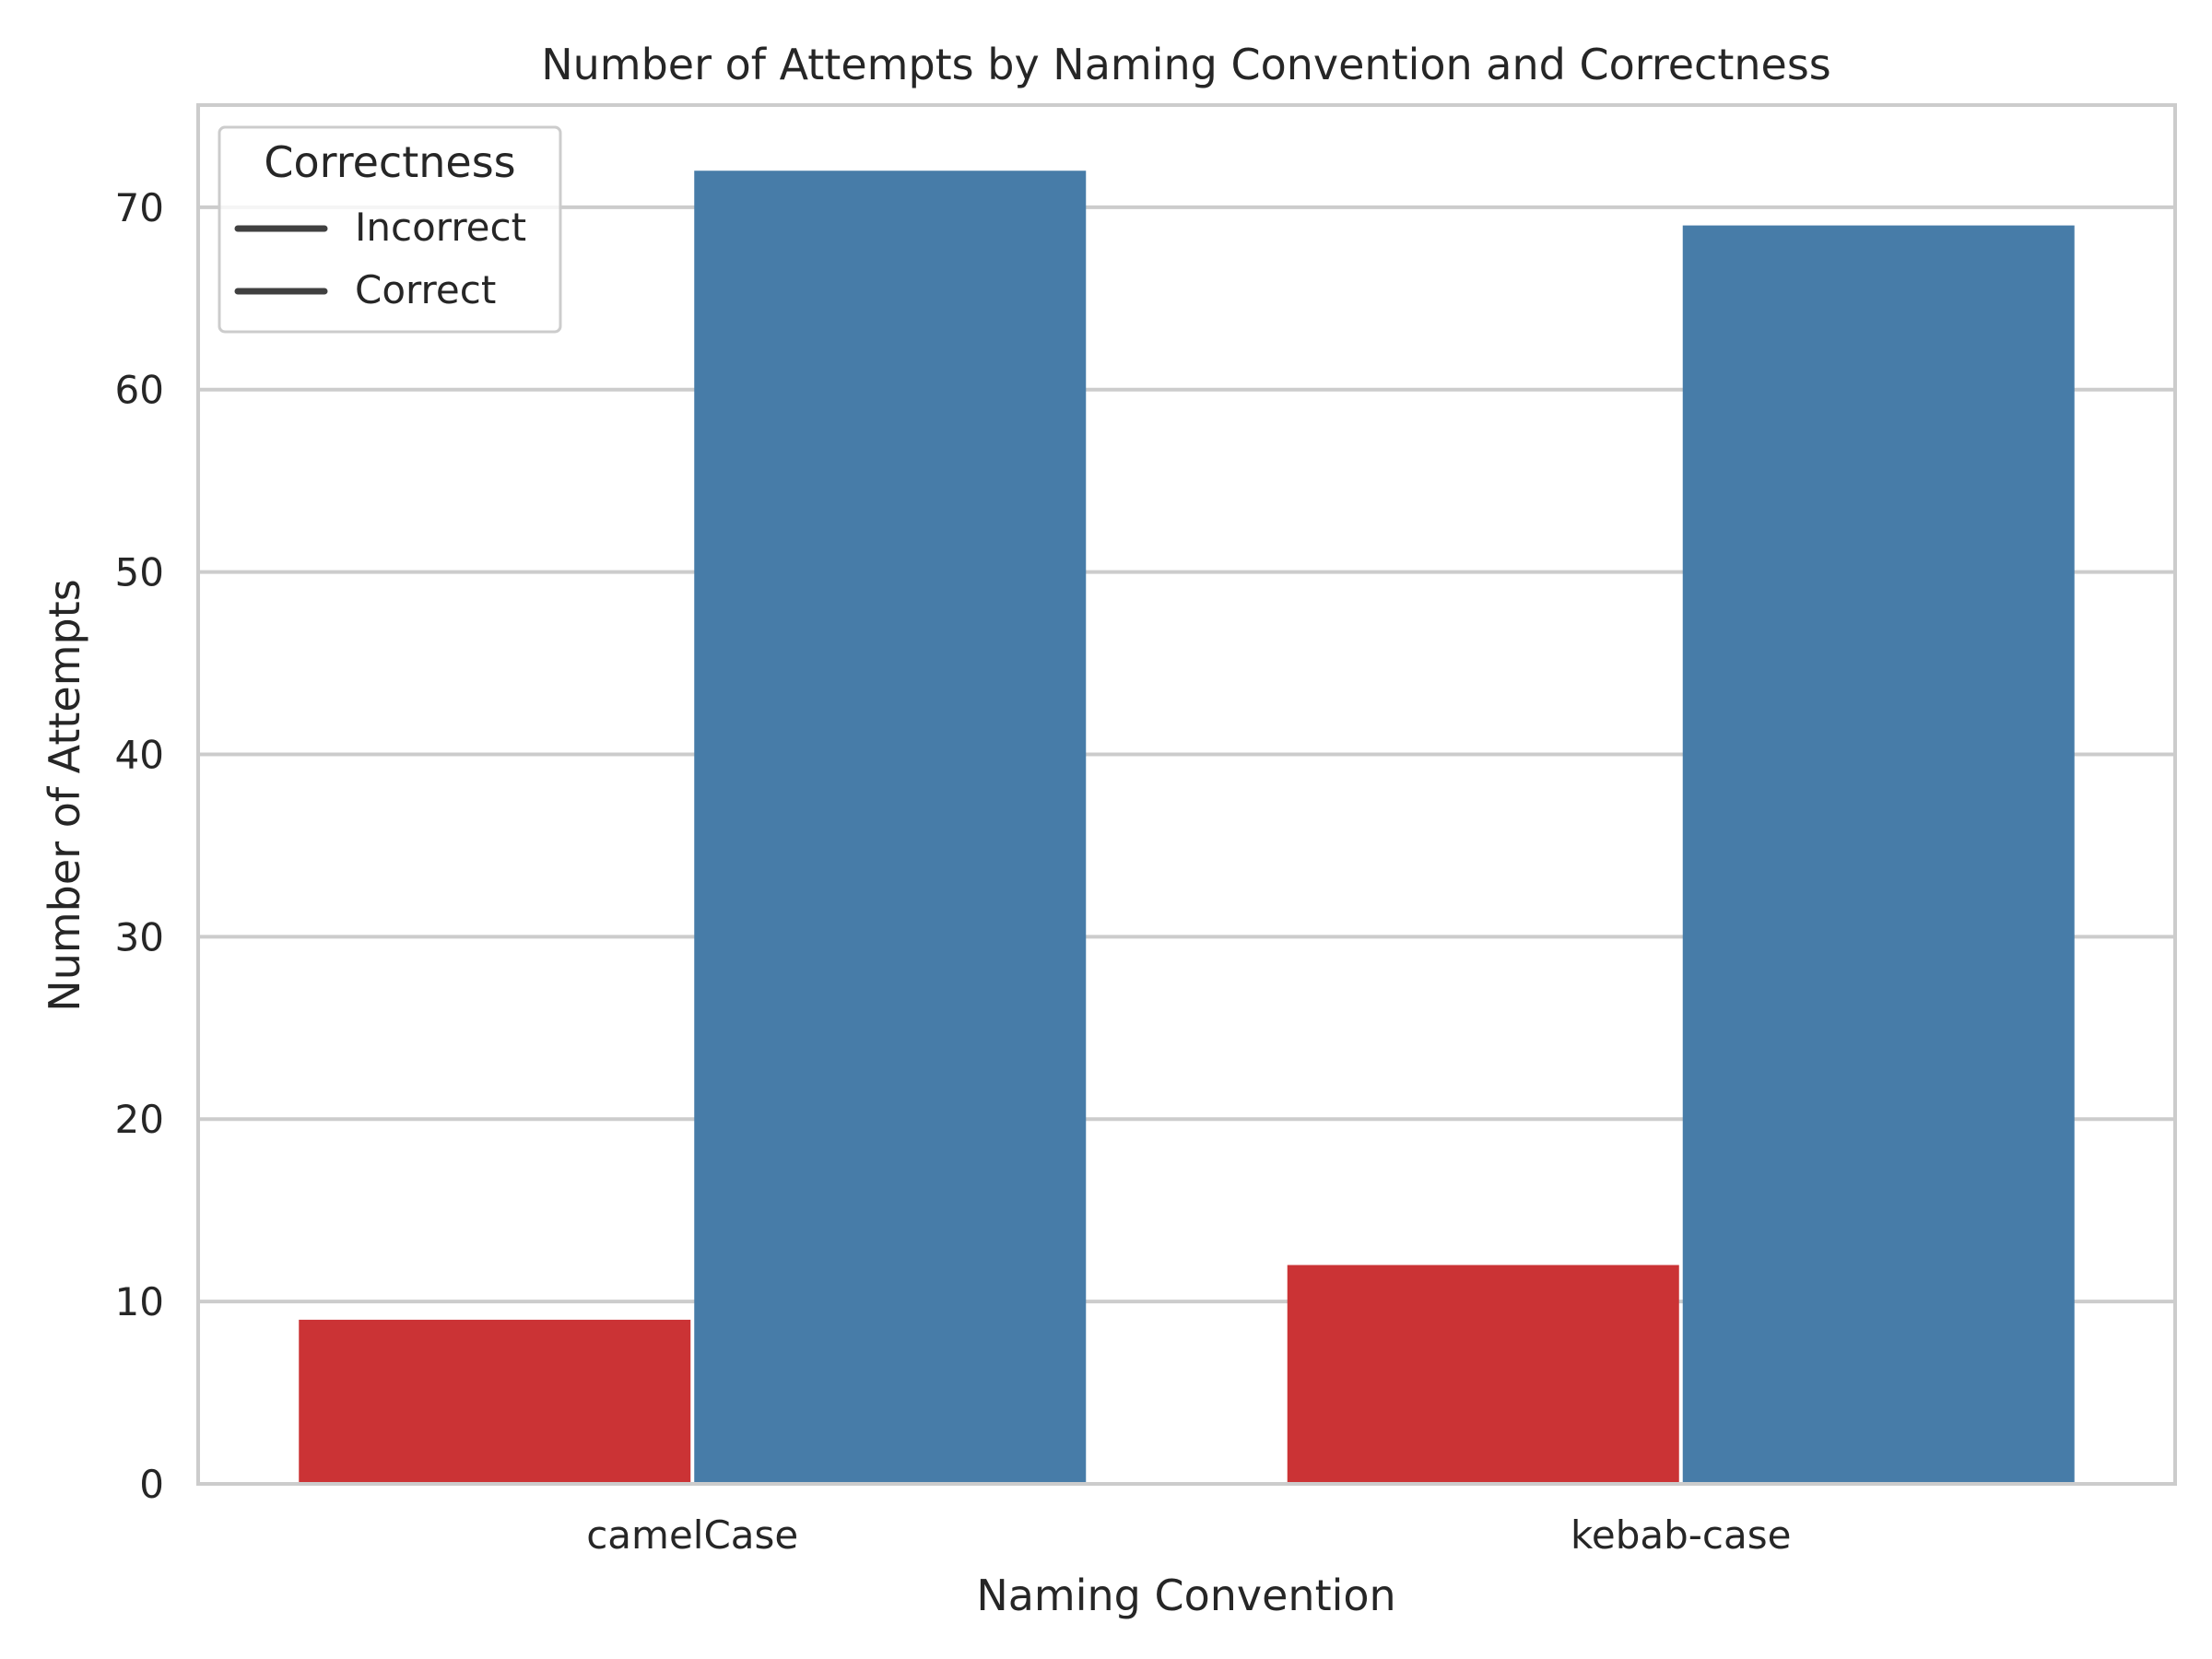 Image resolution: width=2212 pixels, height=1659 pixels. Describe the element at coordinates (440, 227) in the screenshot. I see `legend-label-incorrect: Incorrect` at that location.